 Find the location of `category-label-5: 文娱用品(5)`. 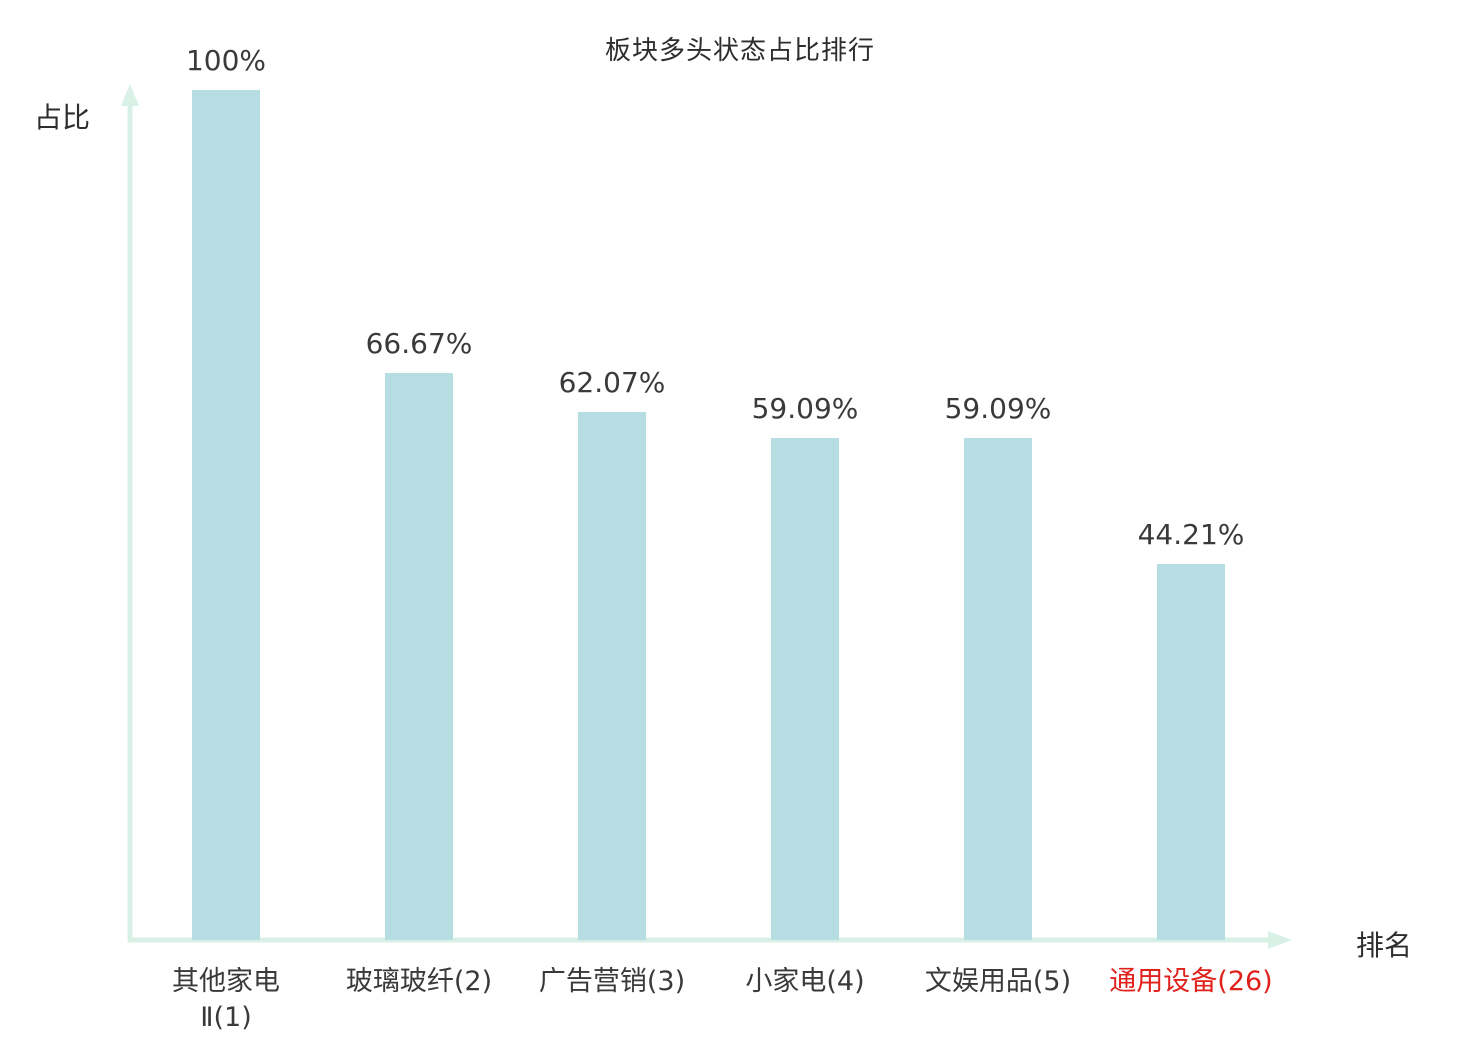

category-label-5: 文娱用品(5) is located at coordinates (998, 981).